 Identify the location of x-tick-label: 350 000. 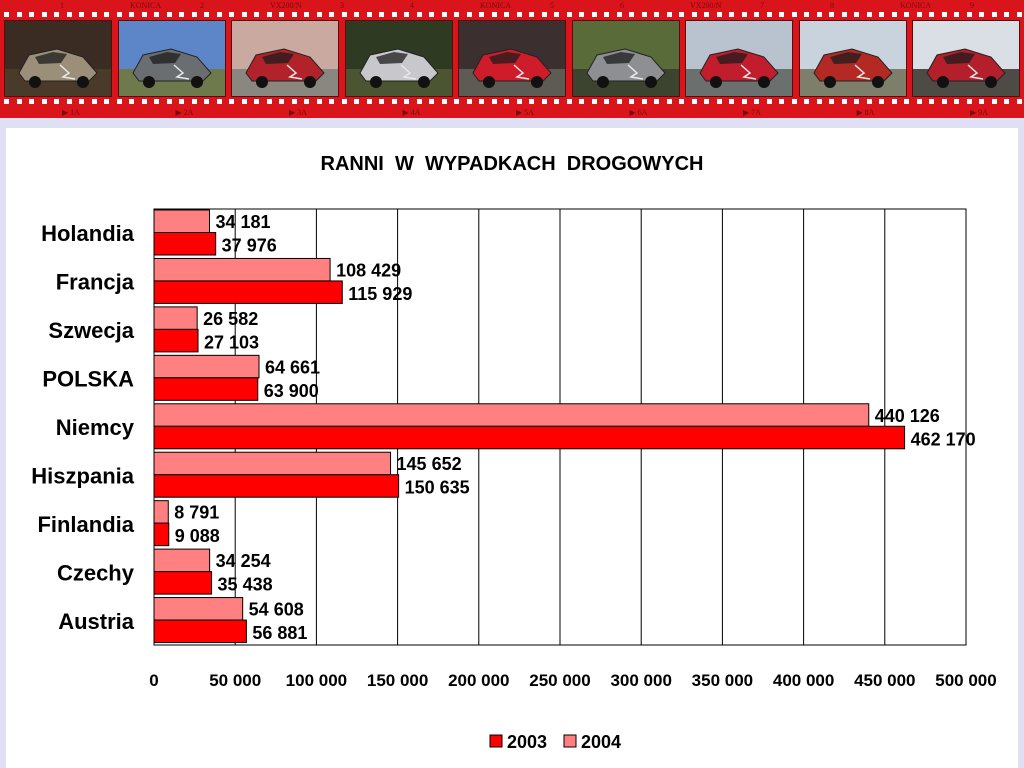
(722, 680).